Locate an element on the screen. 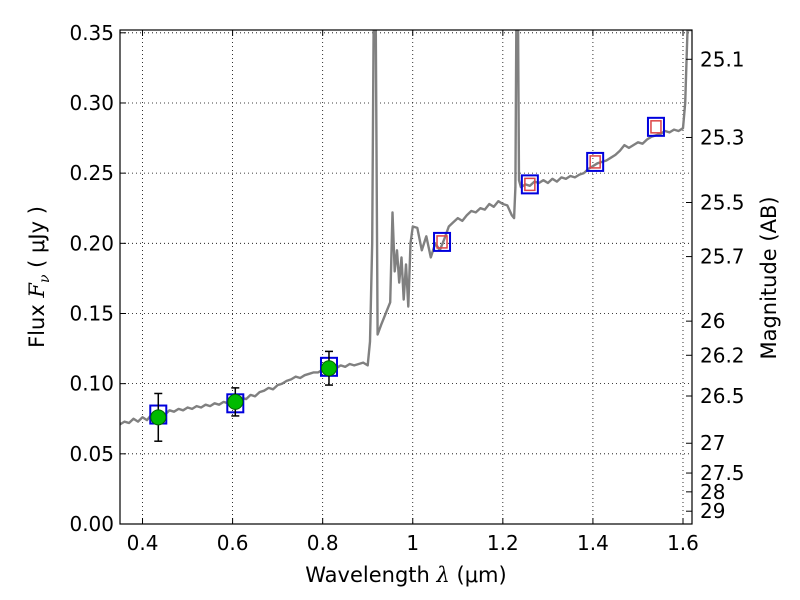 The height and width of the screenshot is (600, 800). y2-tick-label: 29 is located at coordinates (712, 511).